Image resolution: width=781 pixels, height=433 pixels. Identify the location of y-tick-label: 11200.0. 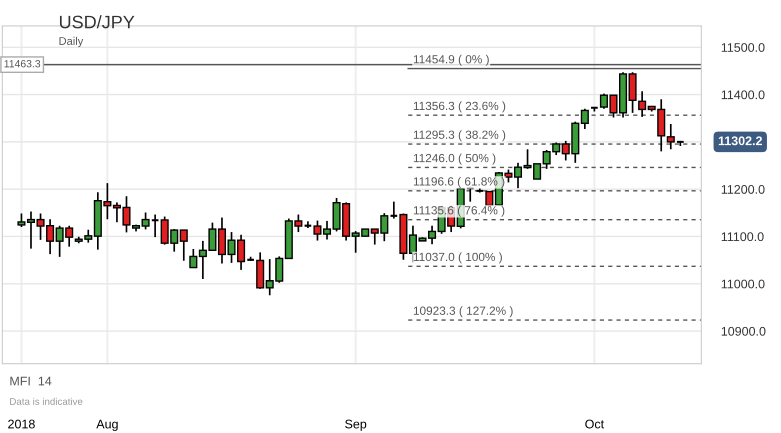
(743, 189).